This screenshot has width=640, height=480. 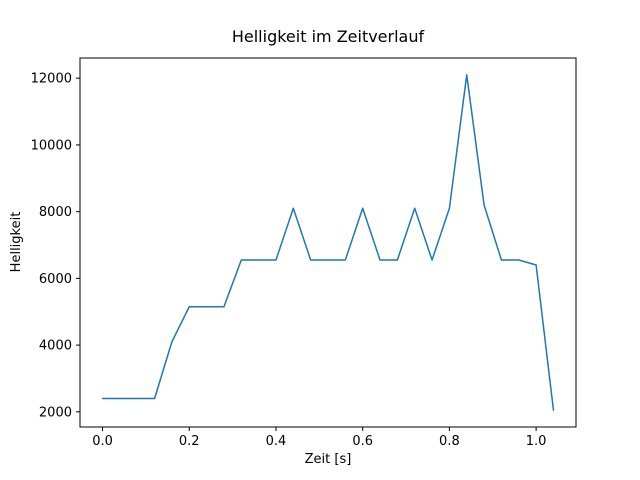 What do you see at coordinates (328, 36) in the screenshot?
I see `chart-title: Helligkeit im Zeitverlauf` at bounding box center [328, 36].